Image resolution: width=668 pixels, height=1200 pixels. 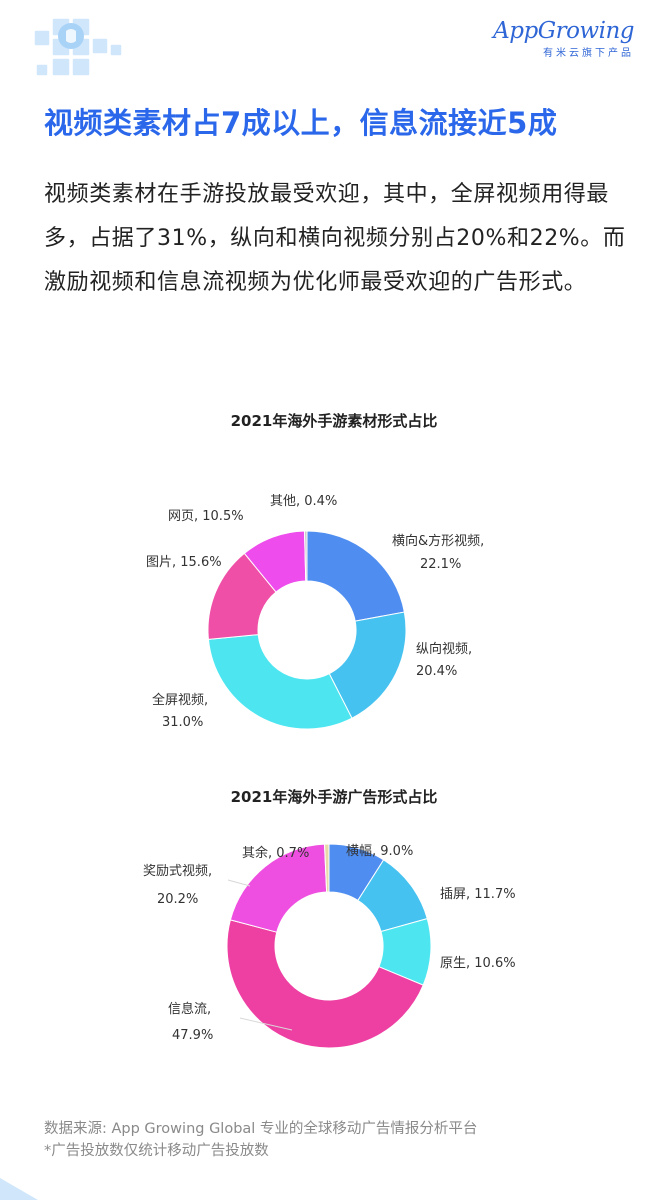 I want to click on corner-triangle-decoration, so click(x=19, y=1189).